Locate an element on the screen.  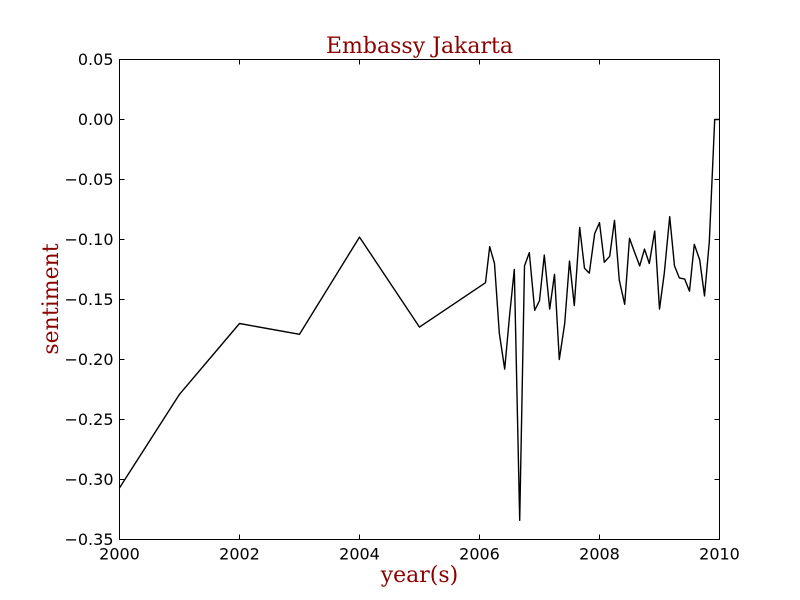
y-tick-label: −0.20 is located at coordinates (88, 359).